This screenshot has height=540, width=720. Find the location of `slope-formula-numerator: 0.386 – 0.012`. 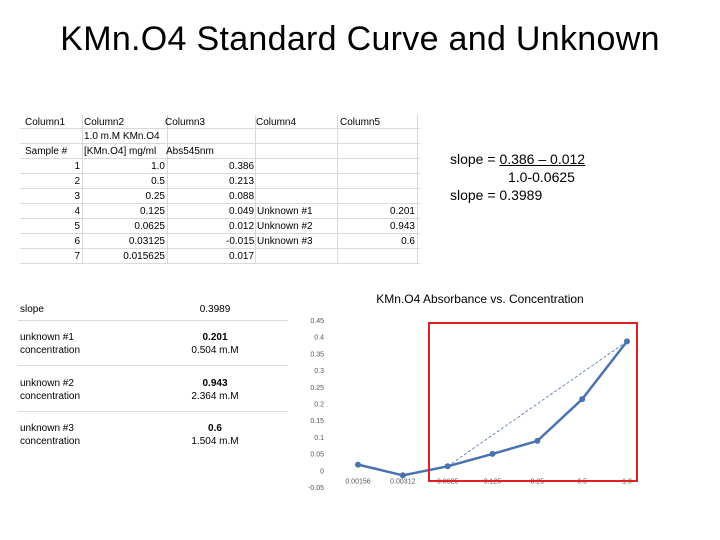

slope-formula-numerator: 0.386 – 0.012 is located at coordinates (542, 159).